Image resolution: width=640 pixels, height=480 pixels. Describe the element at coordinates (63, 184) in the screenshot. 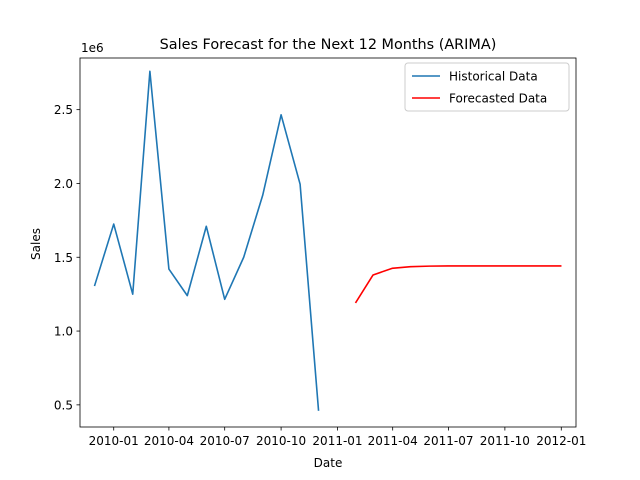

I see `y-tick-label: 2.0` at that location.